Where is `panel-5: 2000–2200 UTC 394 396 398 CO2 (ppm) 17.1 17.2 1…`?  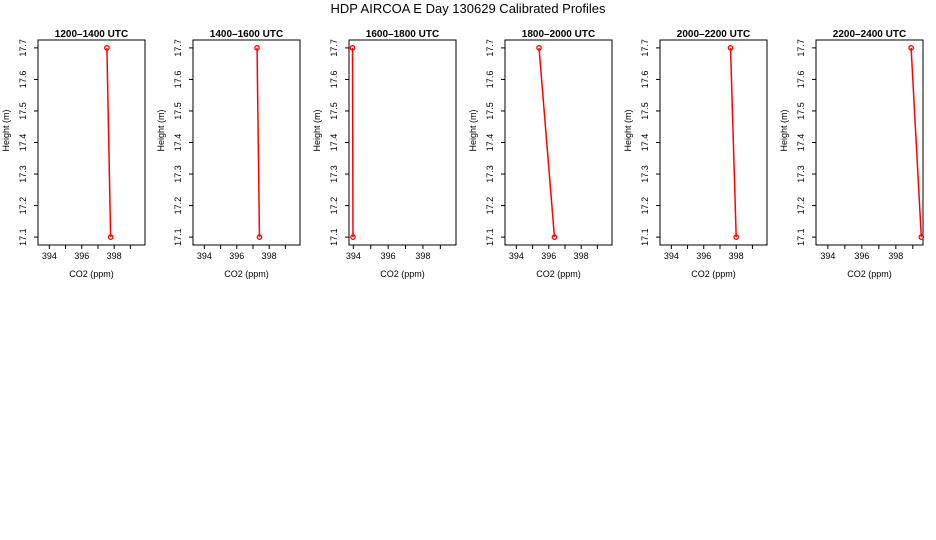
panel-5: 2000–2200 UTC 394 396 398 CO2 (ppm) 17.1 17.2 1… is located at coordinates (695, 154).